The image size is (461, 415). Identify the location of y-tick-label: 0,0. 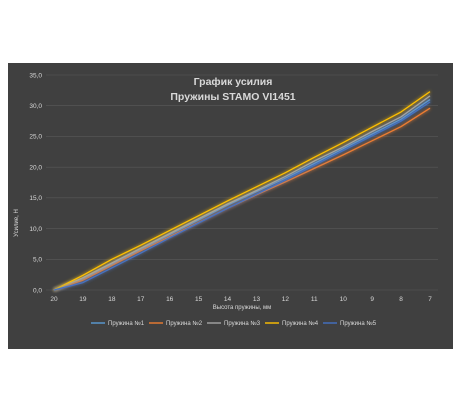
(37, 290).